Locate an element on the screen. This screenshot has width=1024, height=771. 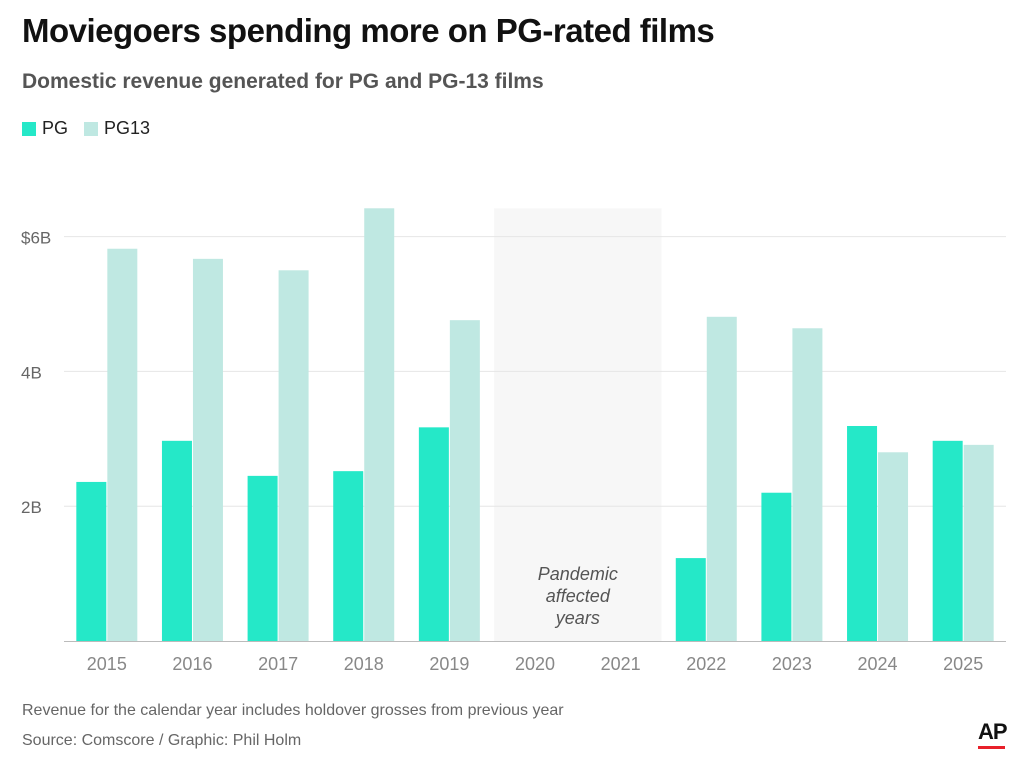
bar-pg-2017 is located at coordinates (262, 558).